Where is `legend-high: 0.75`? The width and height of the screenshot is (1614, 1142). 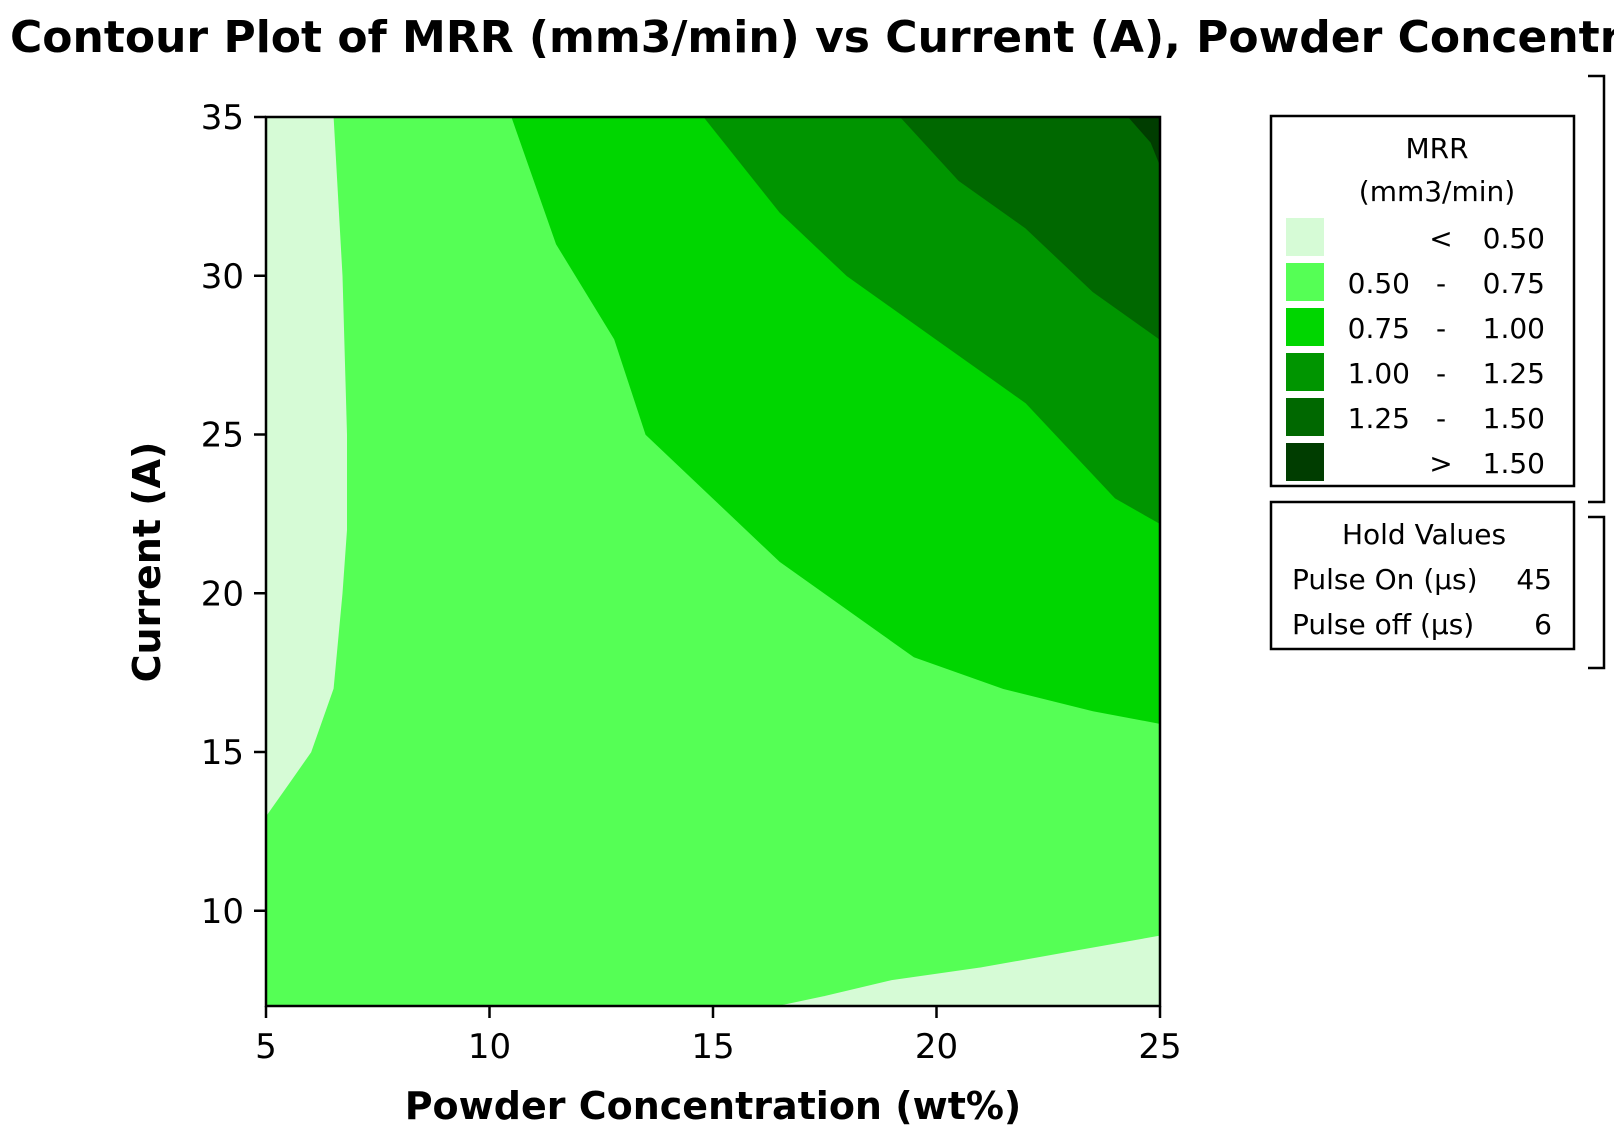
legend-high: 0.75 is located at coordinates (1514, 283).